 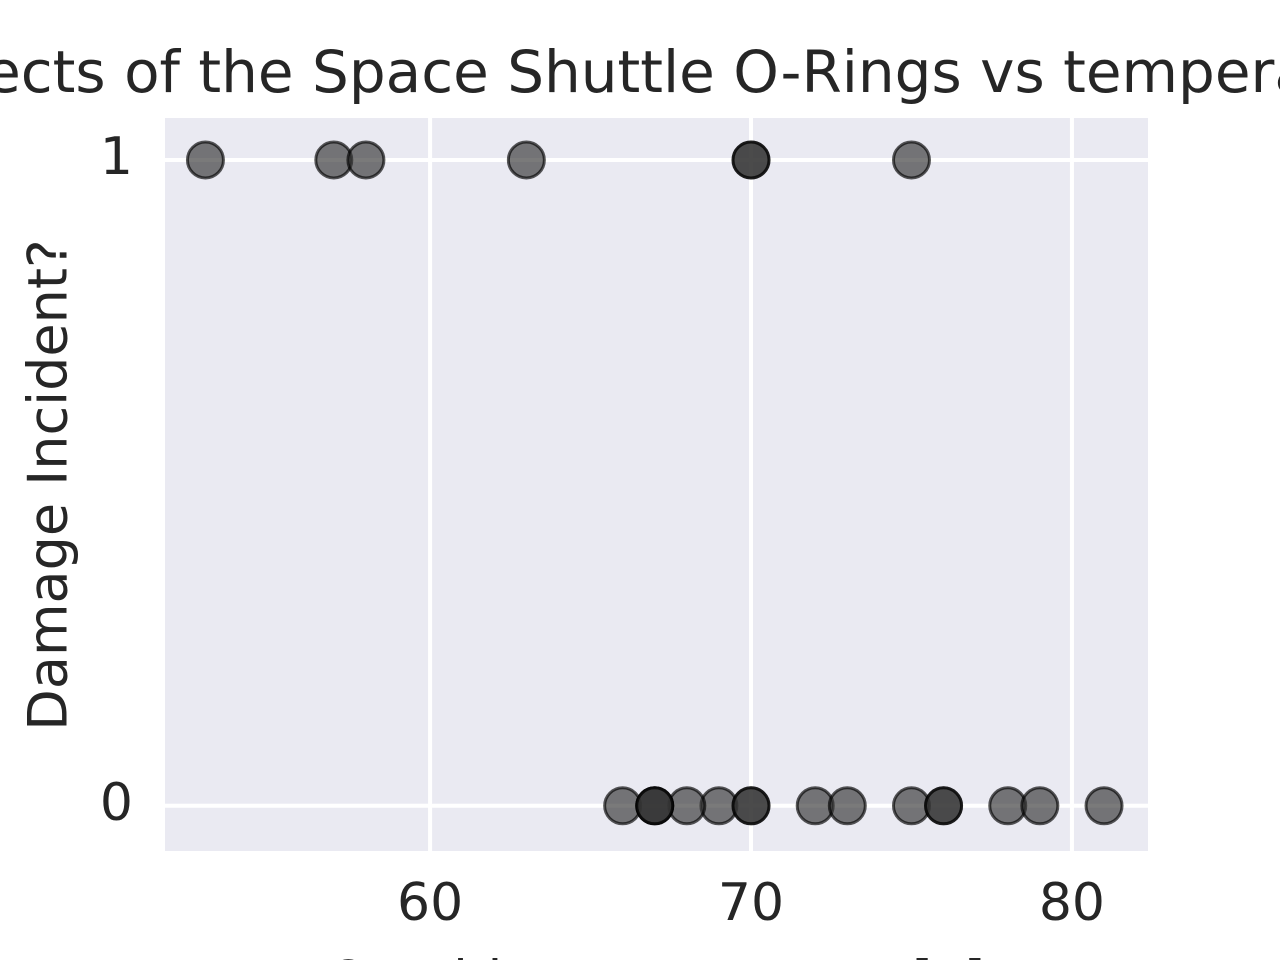 I want to click on x-axis-label: Outside Temperature [F], so click(x=656, y=955).